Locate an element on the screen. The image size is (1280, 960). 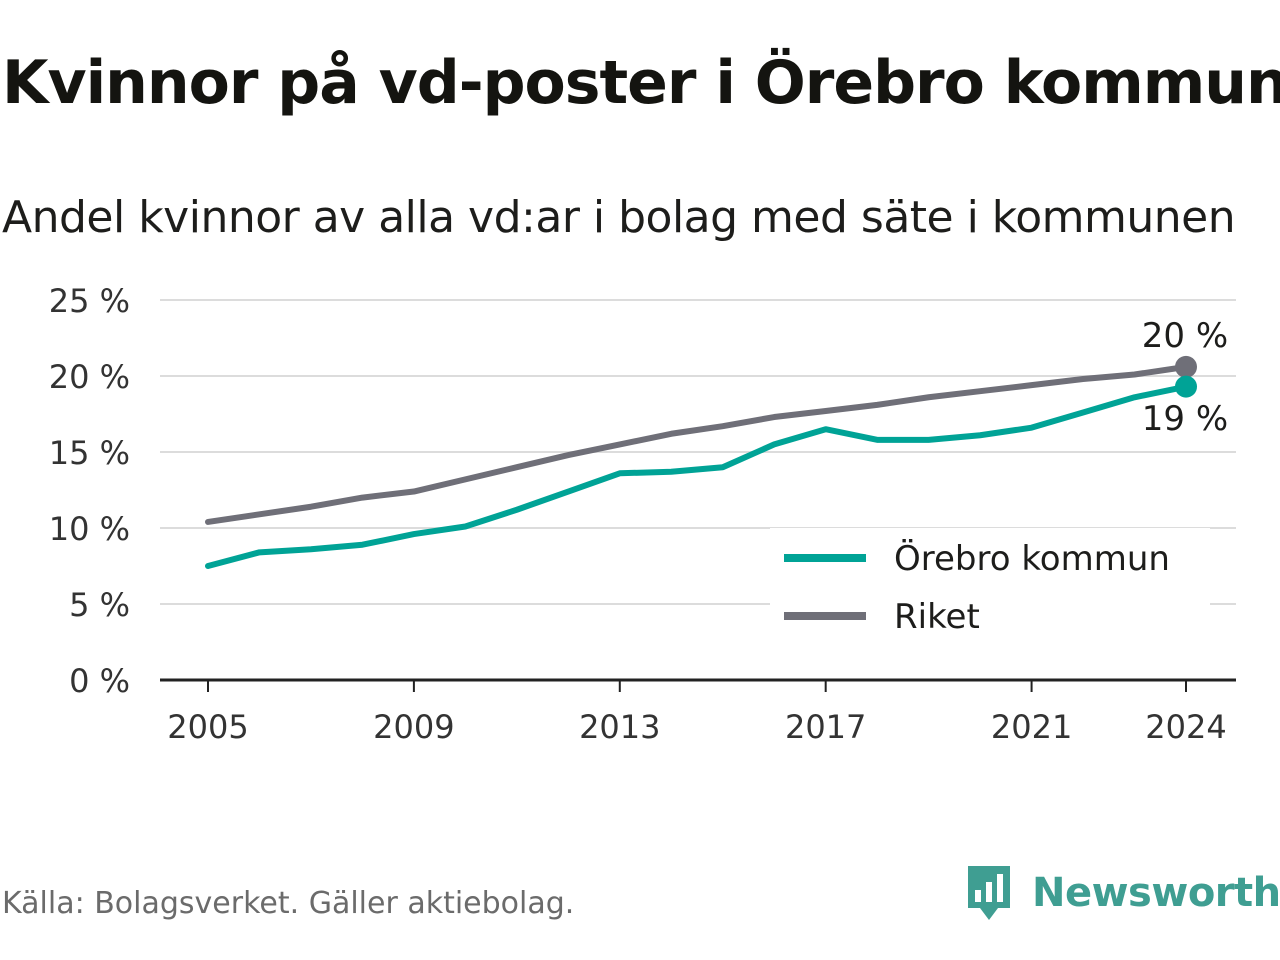
y-tick-label: 25 % is located at coordinates (89, 301).